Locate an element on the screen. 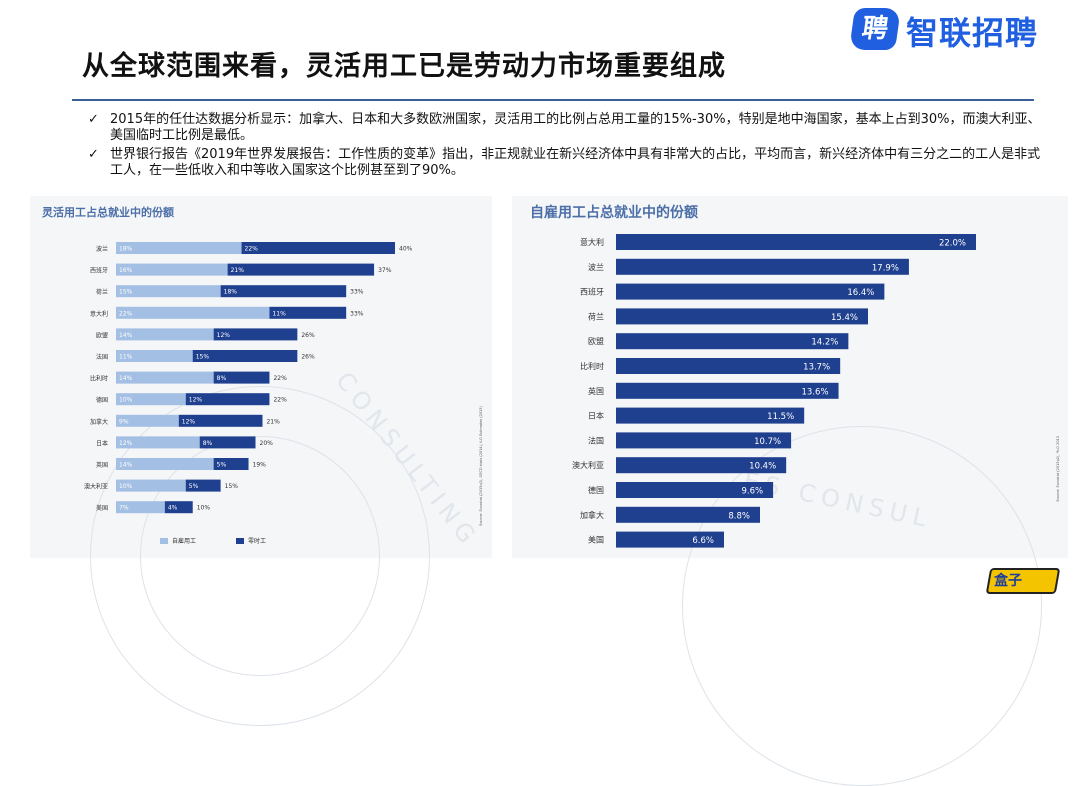  bar-value-label: 15.4% is located at coordinates (844, 318).